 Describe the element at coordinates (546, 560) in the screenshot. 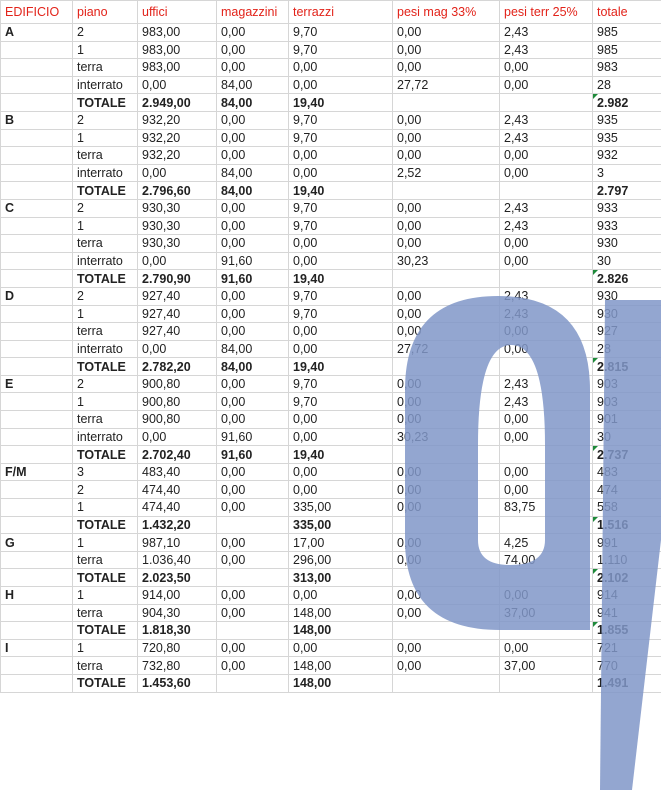

I see `cell-pesi-terr: 74,00` at that location.